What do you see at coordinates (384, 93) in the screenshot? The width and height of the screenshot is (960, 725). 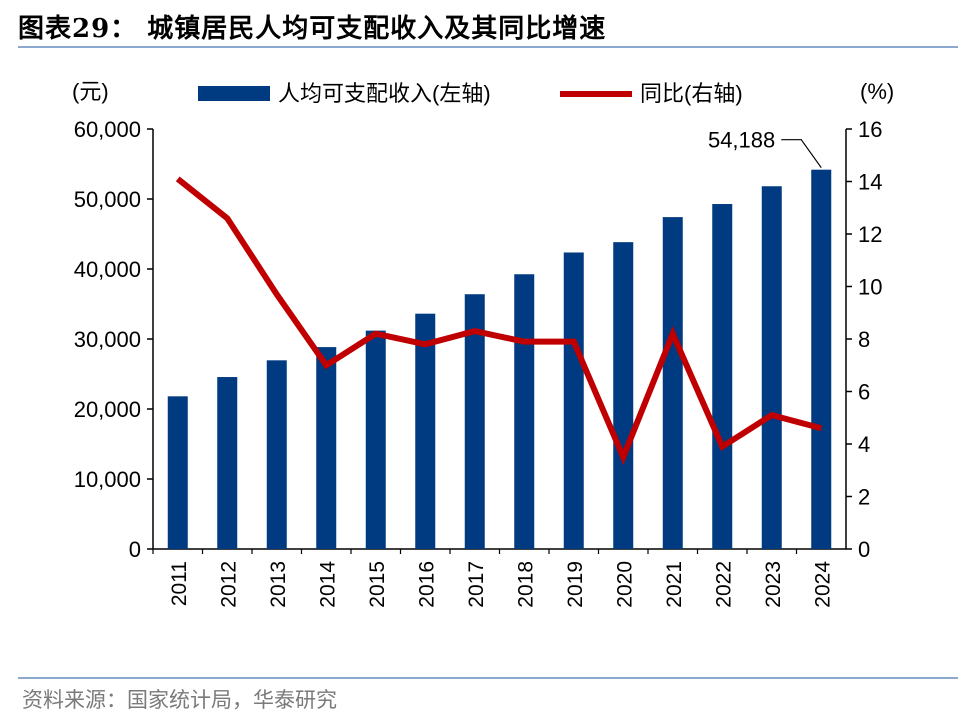 I see `legend-bar-label: 人均可支配收入(左轴)` at bounding box center [384, 93].